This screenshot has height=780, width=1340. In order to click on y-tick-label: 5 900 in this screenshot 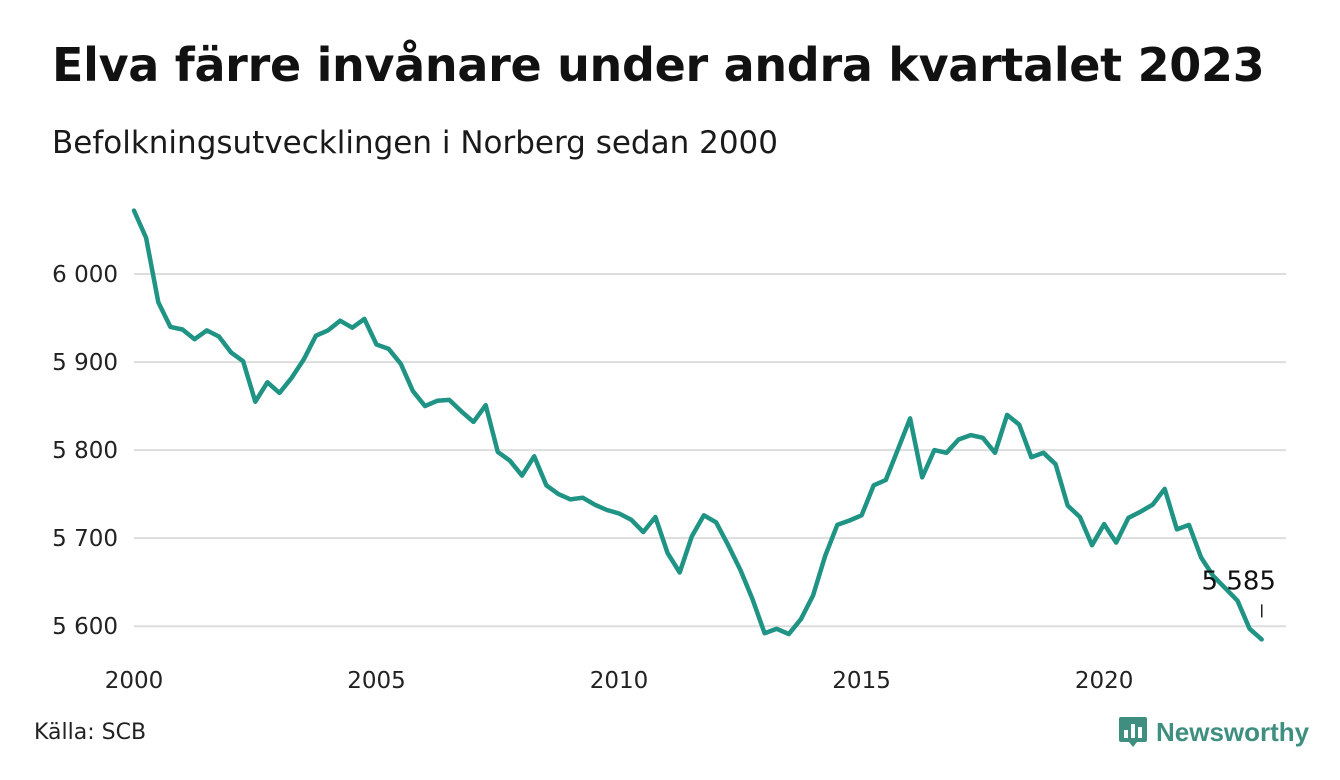, I will do `click(85, 363)`.